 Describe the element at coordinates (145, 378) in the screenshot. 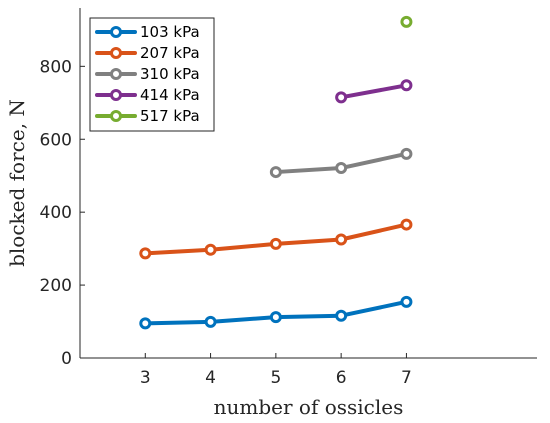

I see `x-tick-label: 3` at that location.